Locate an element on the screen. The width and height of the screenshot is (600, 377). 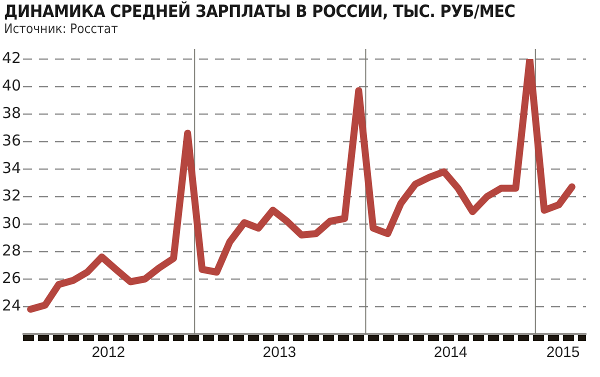
x-tick-label: 2015 is located at coordinates (563, 353).